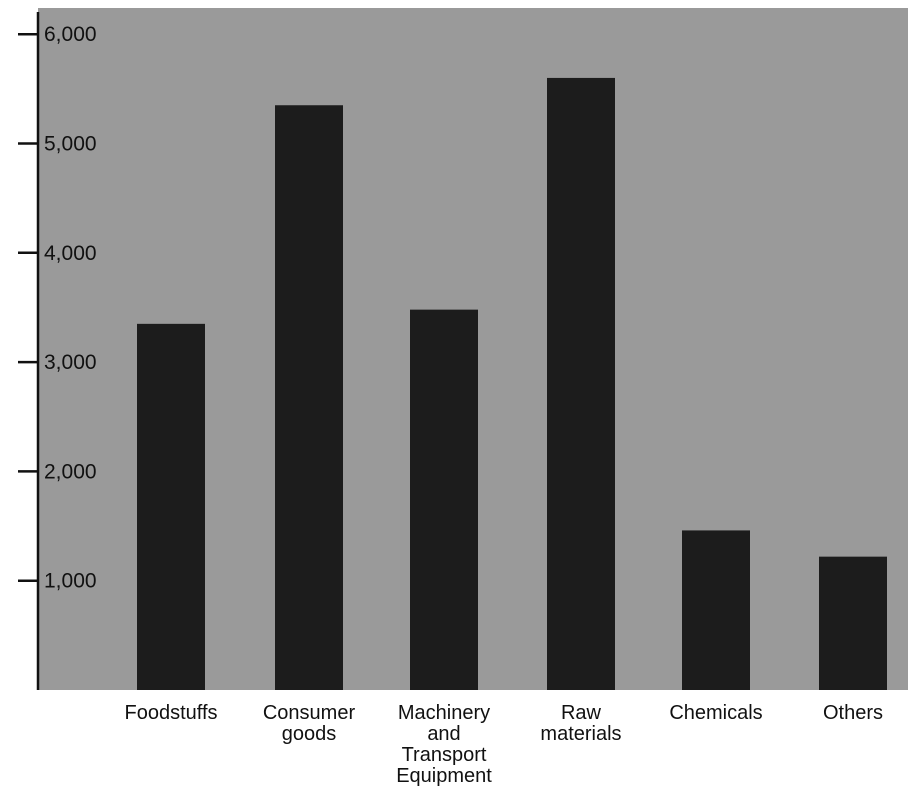 The width and height of the screenshot is (908, 800). What do you see at coordinates (171, 507) in the screenshot?
I see `bar-foodstuffs` at bounding box center [171, 507].